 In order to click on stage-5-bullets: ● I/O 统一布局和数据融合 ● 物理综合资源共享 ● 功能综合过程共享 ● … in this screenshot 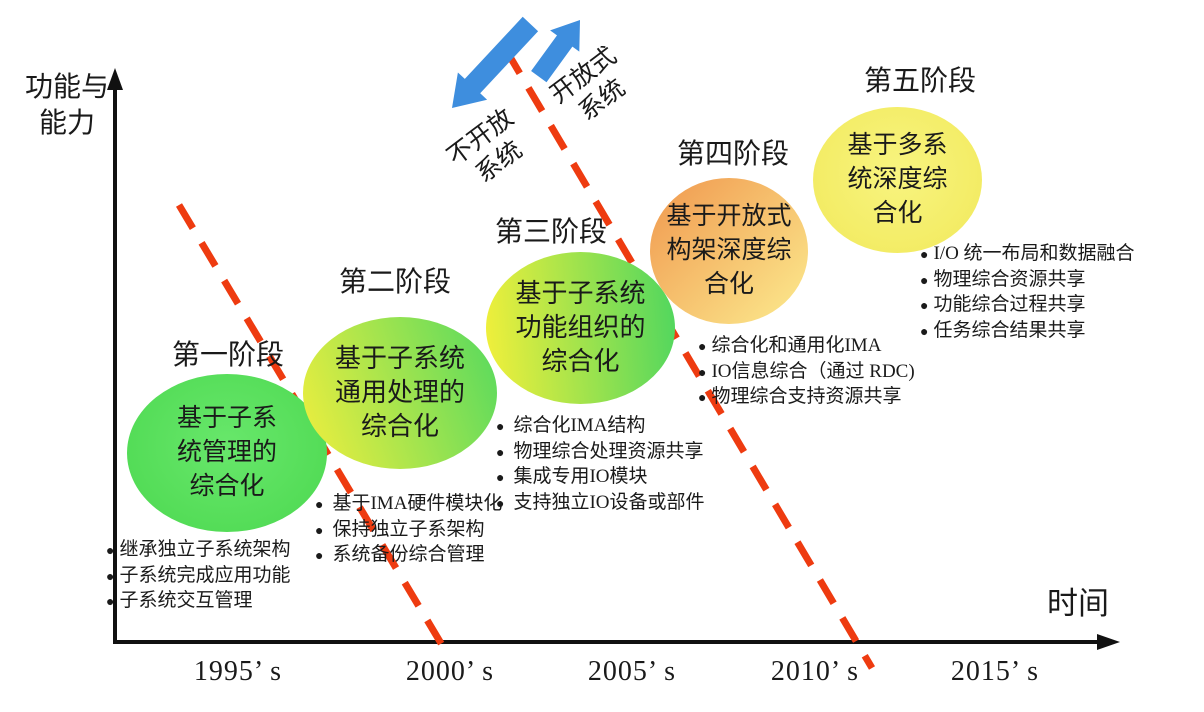, I will do `click(1027, 293)`.